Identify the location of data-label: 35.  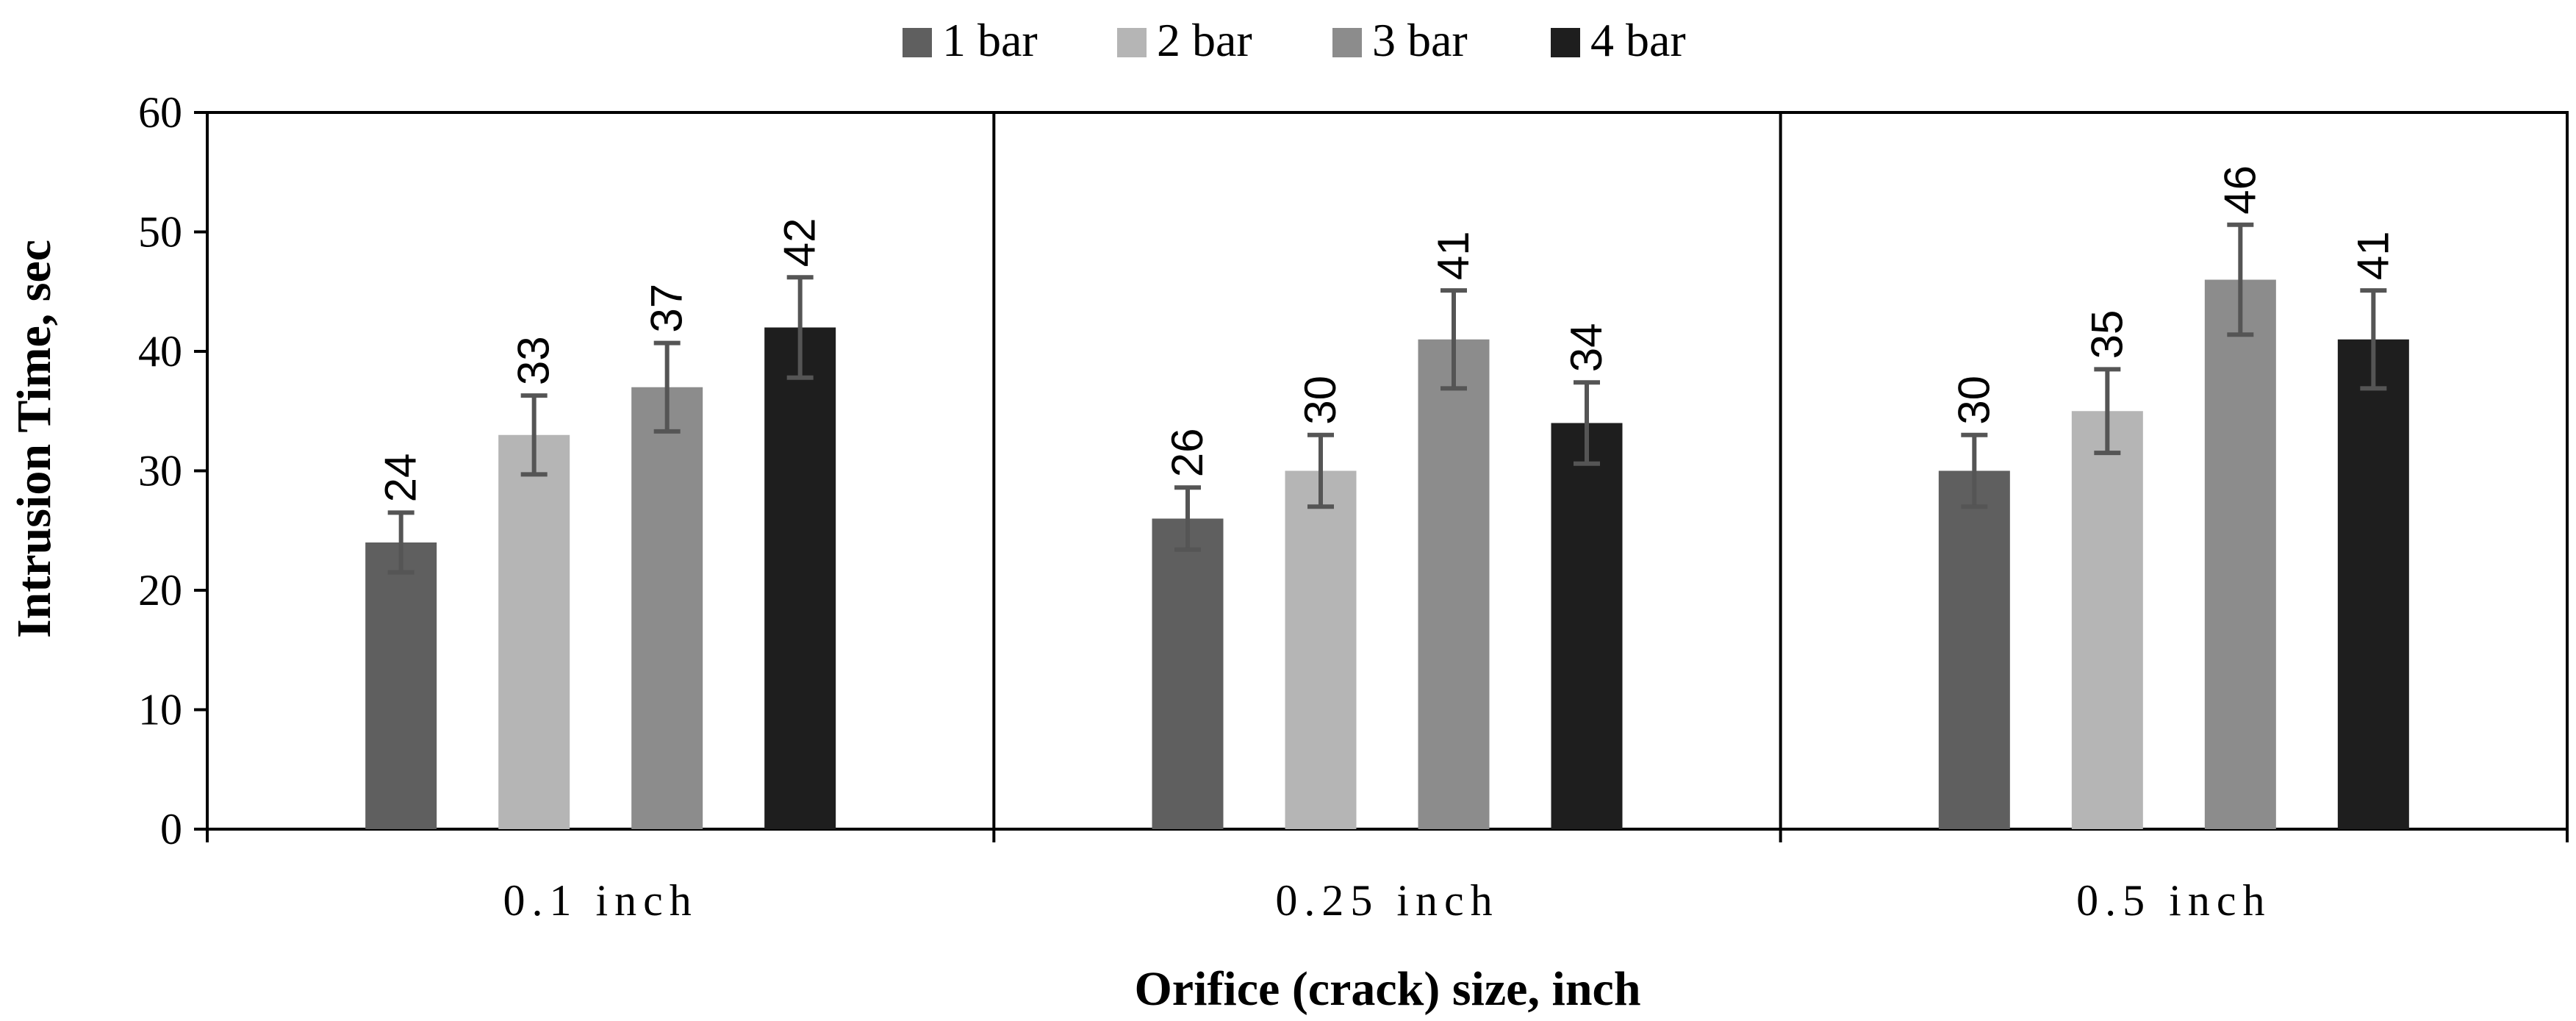
(2106, 334).